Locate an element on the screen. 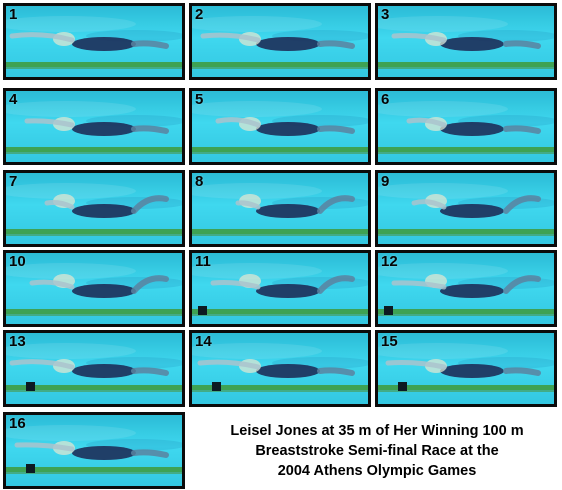 This screenshot has height=490, width=562. stroke-frame: 3 is located at coordinates (466, 41).